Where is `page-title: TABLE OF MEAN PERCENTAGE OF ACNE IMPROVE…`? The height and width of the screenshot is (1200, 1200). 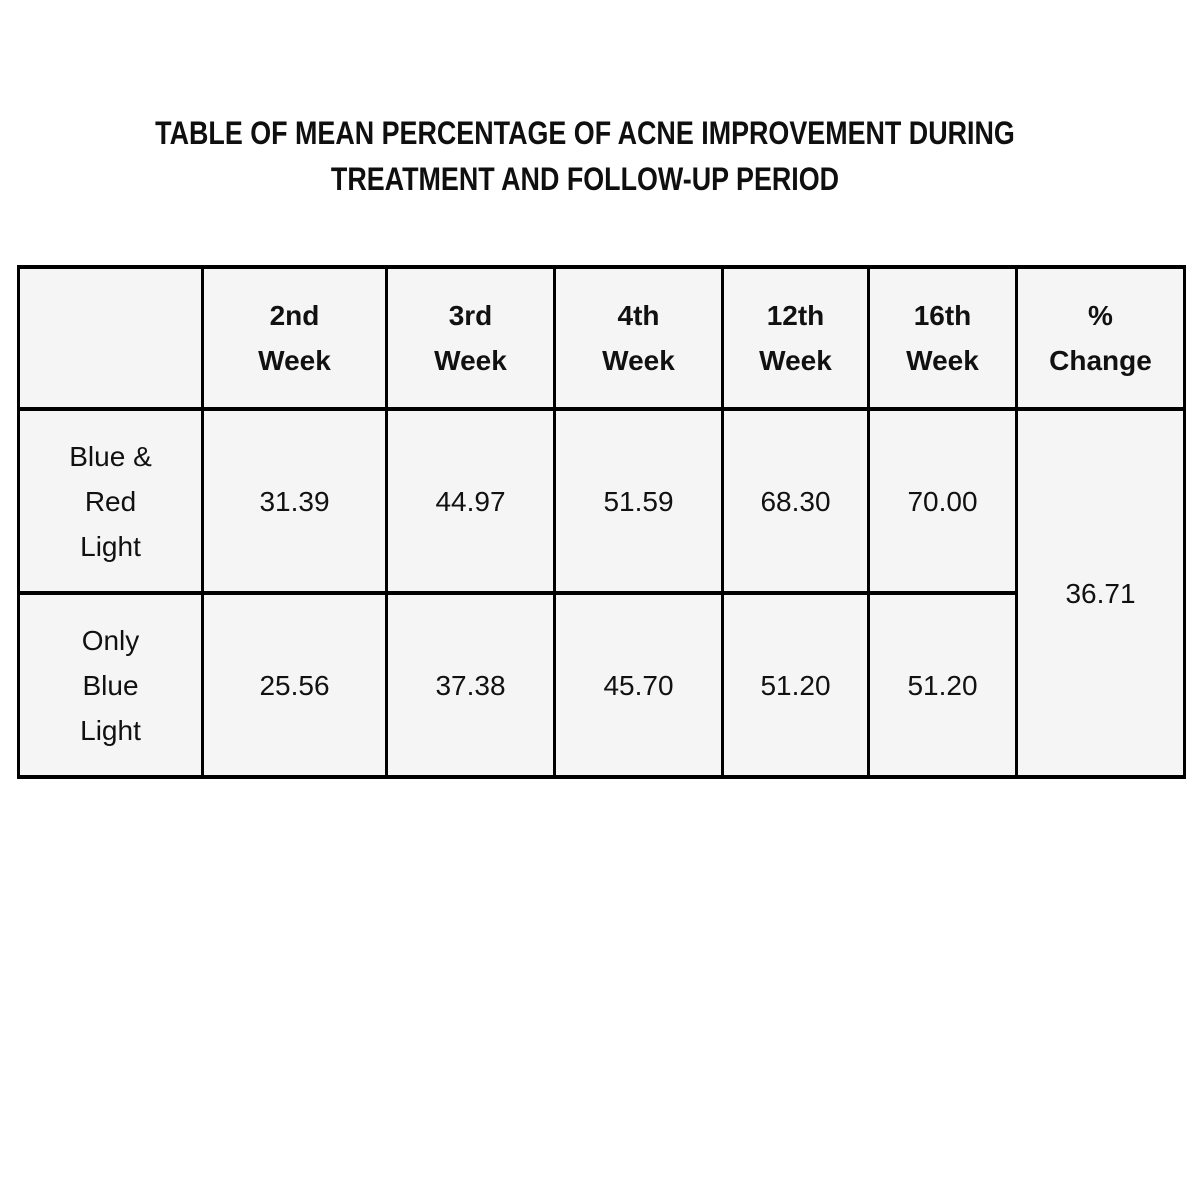 page-title: TABLE OF MEAN PERCENTAGE OF ACNE IMPROVE… is located at coordinates (585, 156).